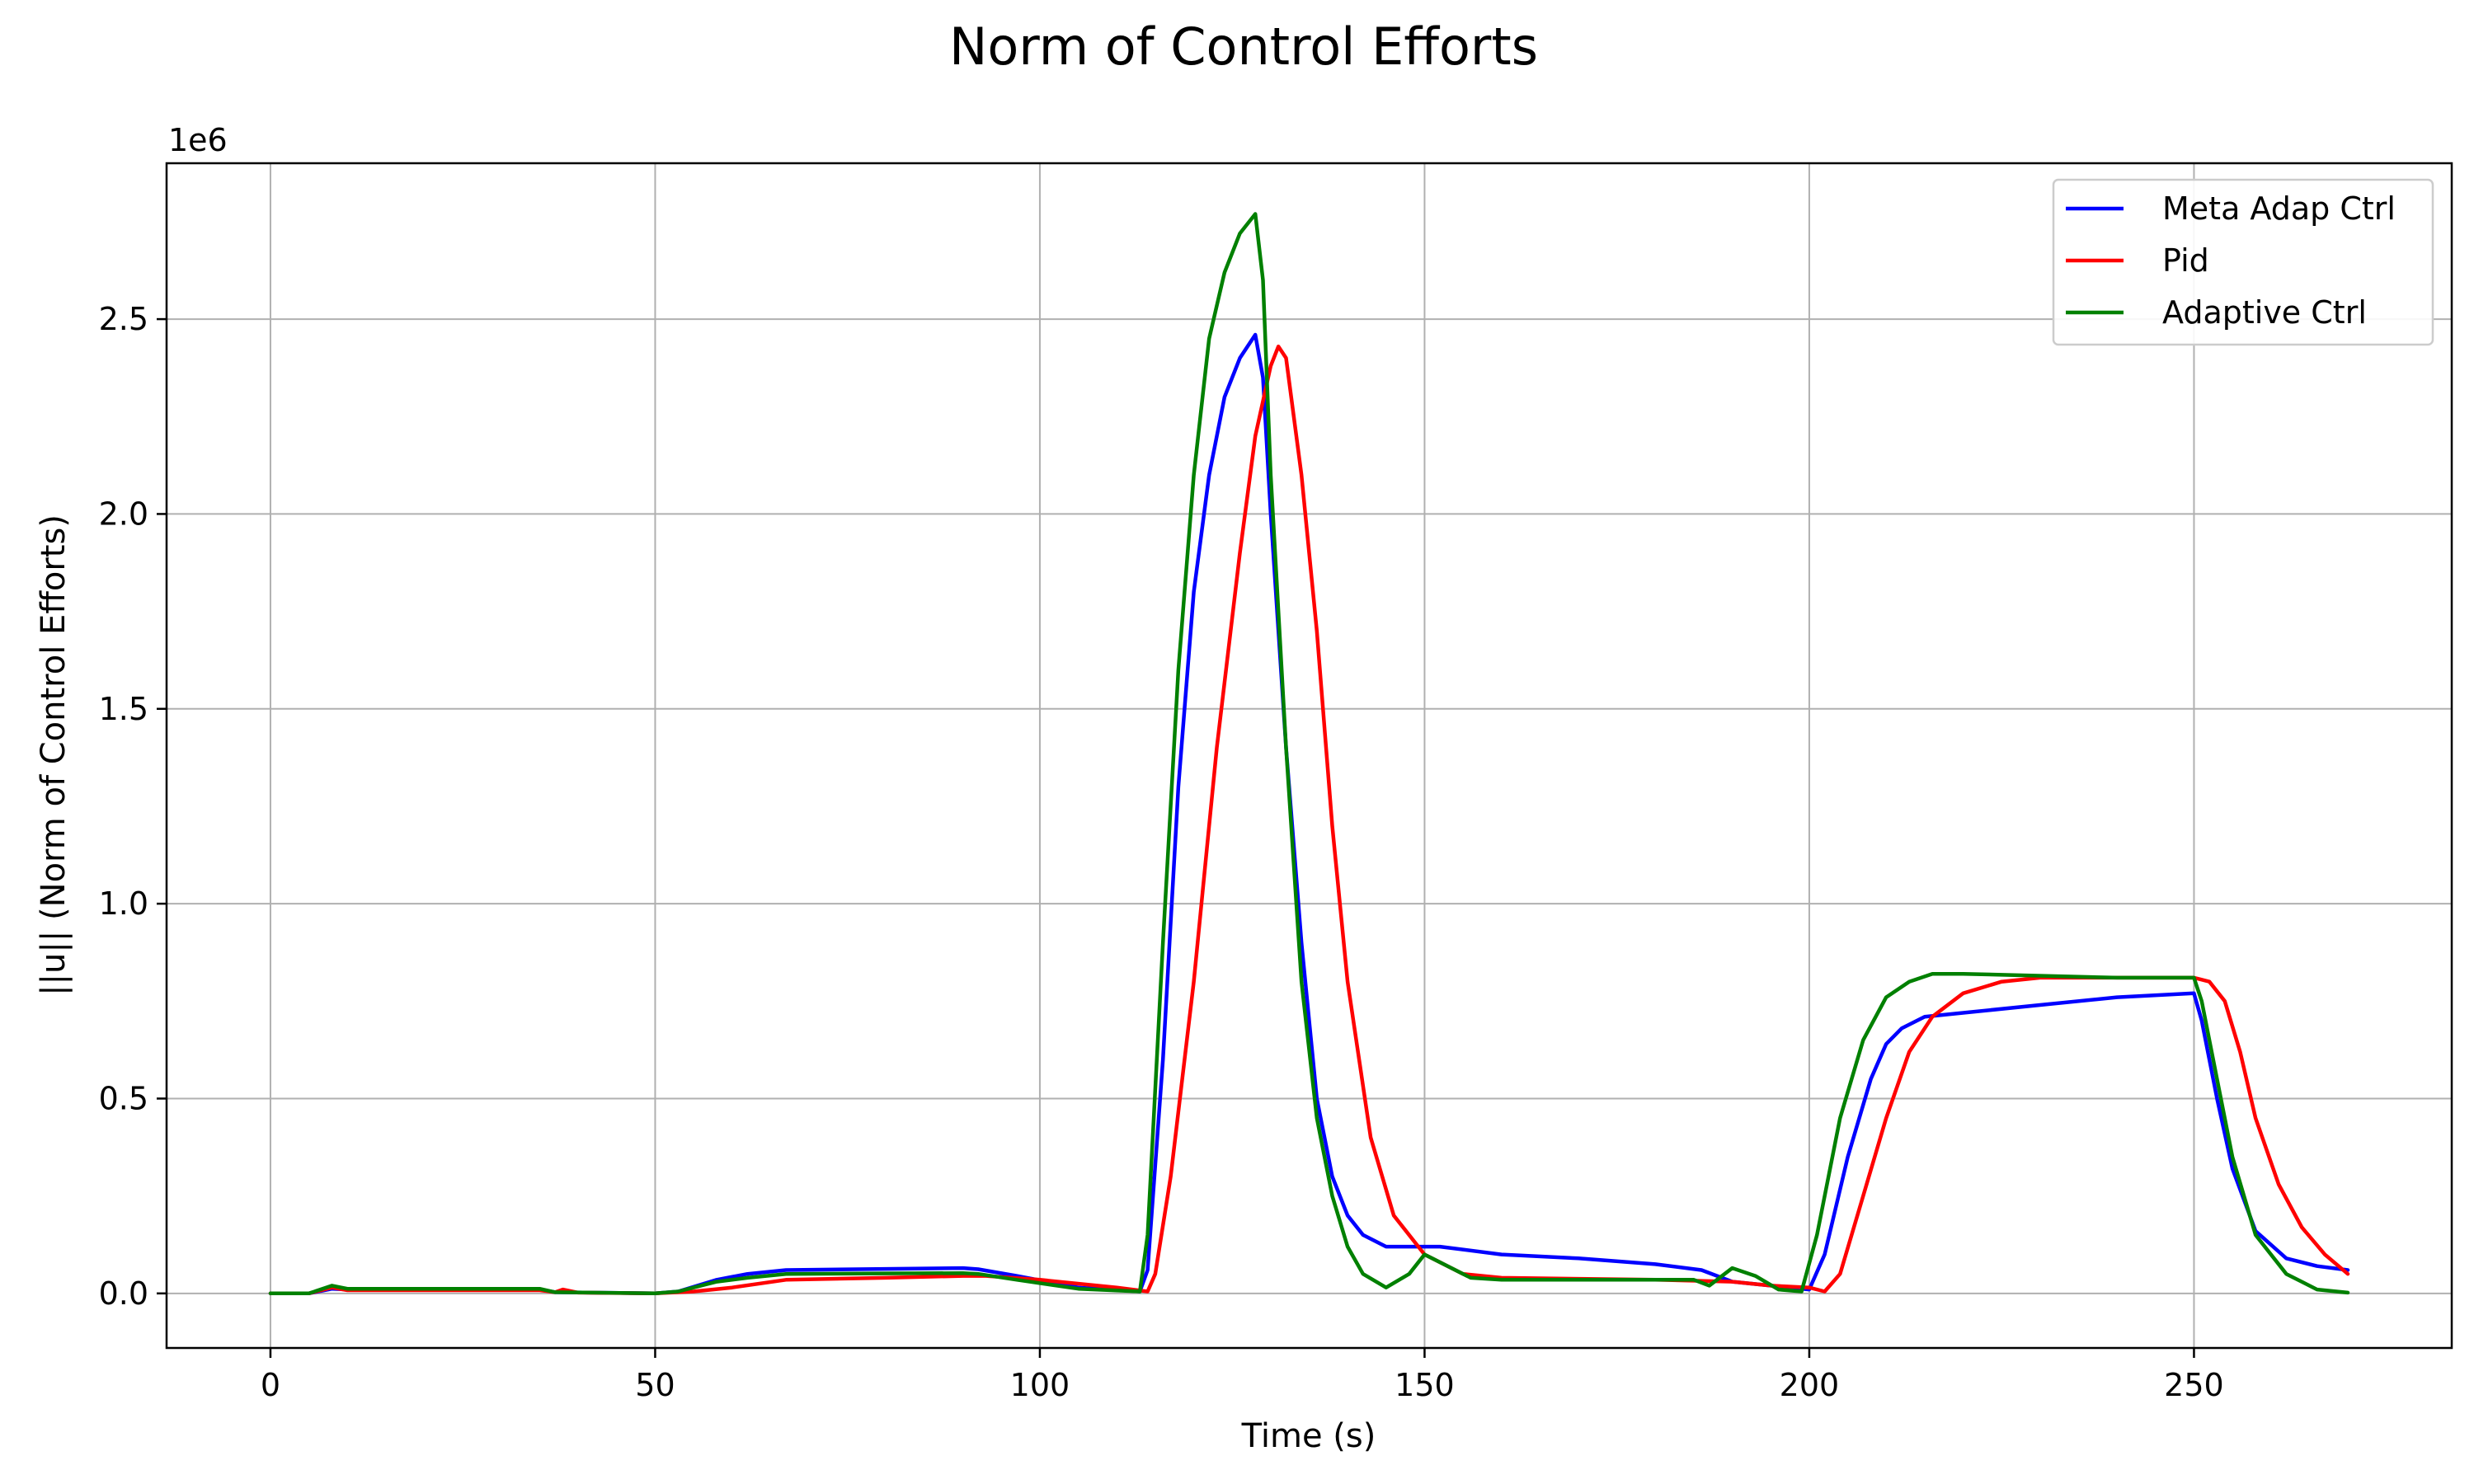 Image resolution: width=2474 pixels, height=1484 pixels. I want to click on y-tick-label: 1.5, so click(123, 709).